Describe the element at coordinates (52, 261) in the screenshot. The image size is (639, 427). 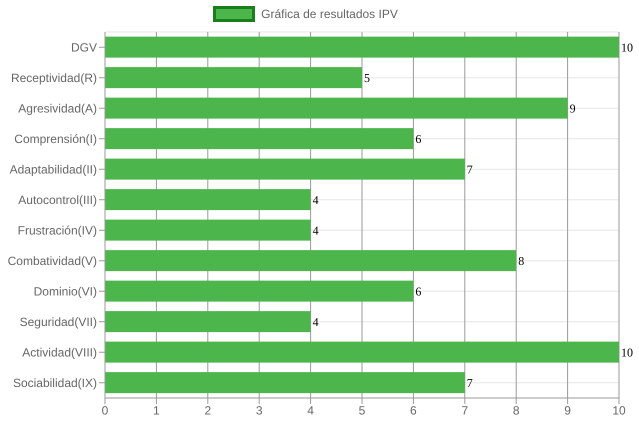
I see `y-tick-label: Combatividad(V)` at that location.